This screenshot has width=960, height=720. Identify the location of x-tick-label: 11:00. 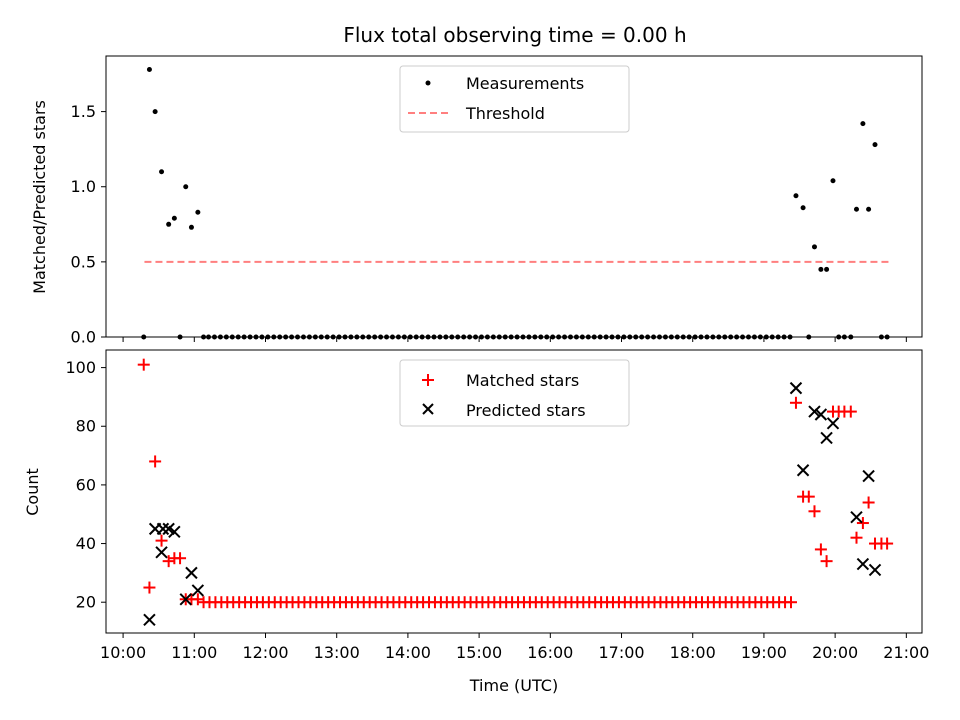
(194, 652).